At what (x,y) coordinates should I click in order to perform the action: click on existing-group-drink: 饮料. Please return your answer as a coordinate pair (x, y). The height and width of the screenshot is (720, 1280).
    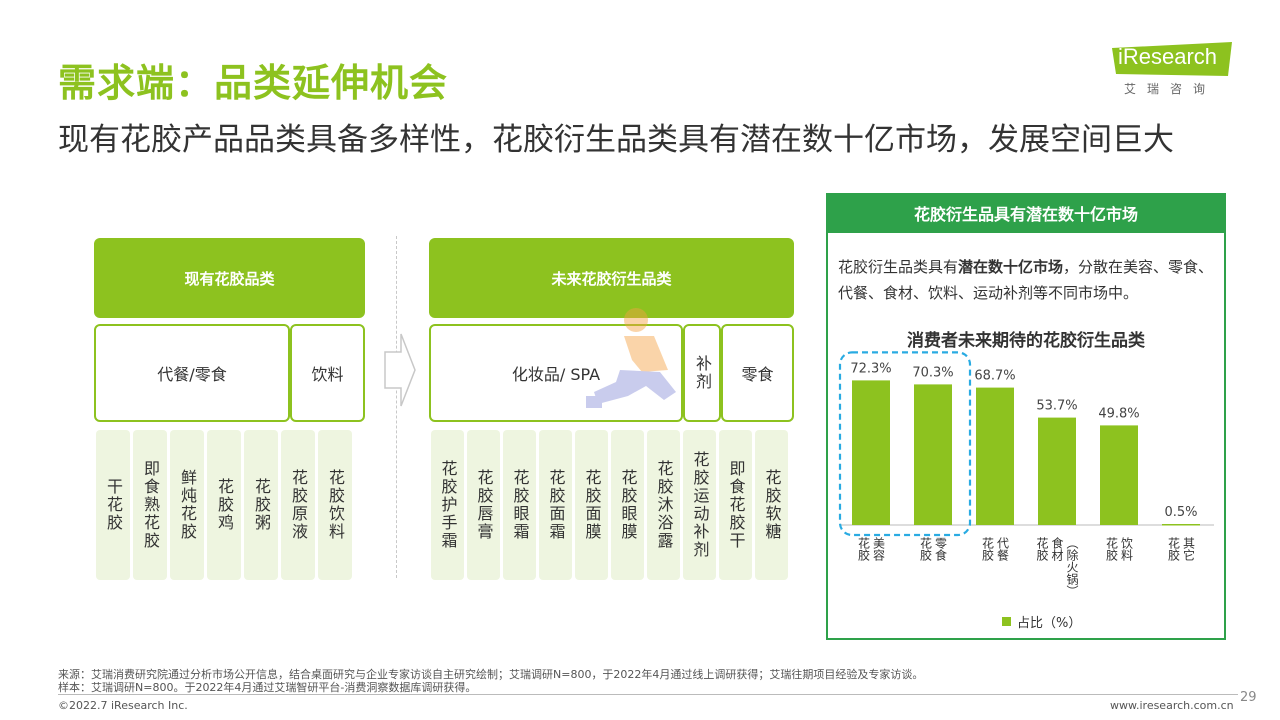
    Looking at the image, I should click on (327, 373).